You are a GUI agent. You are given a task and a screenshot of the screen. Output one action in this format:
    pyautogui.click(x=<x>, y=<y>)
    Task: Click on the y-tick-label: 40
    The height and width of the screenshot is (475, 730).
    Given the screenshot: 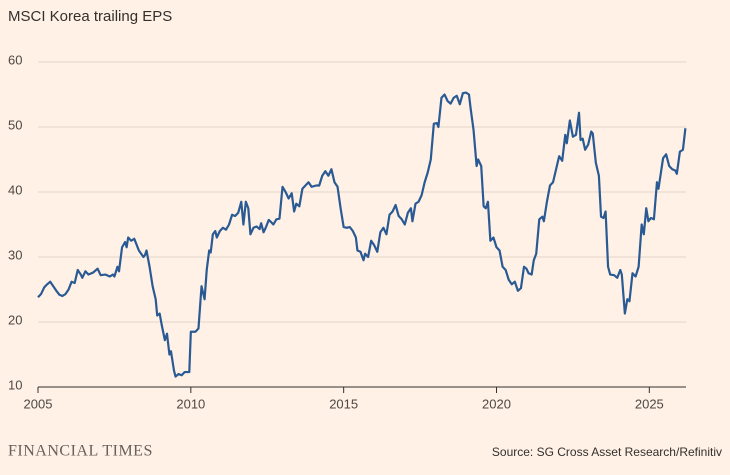 What is the action you would take?
    pyautogui.click(x=15, y=189)
    